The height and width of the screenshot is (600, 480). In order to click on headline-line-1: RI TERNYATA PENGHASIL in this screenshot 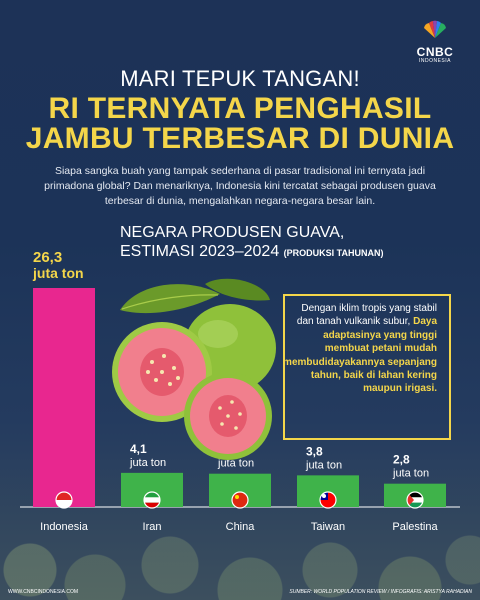, I will do `click(240, 108)`.